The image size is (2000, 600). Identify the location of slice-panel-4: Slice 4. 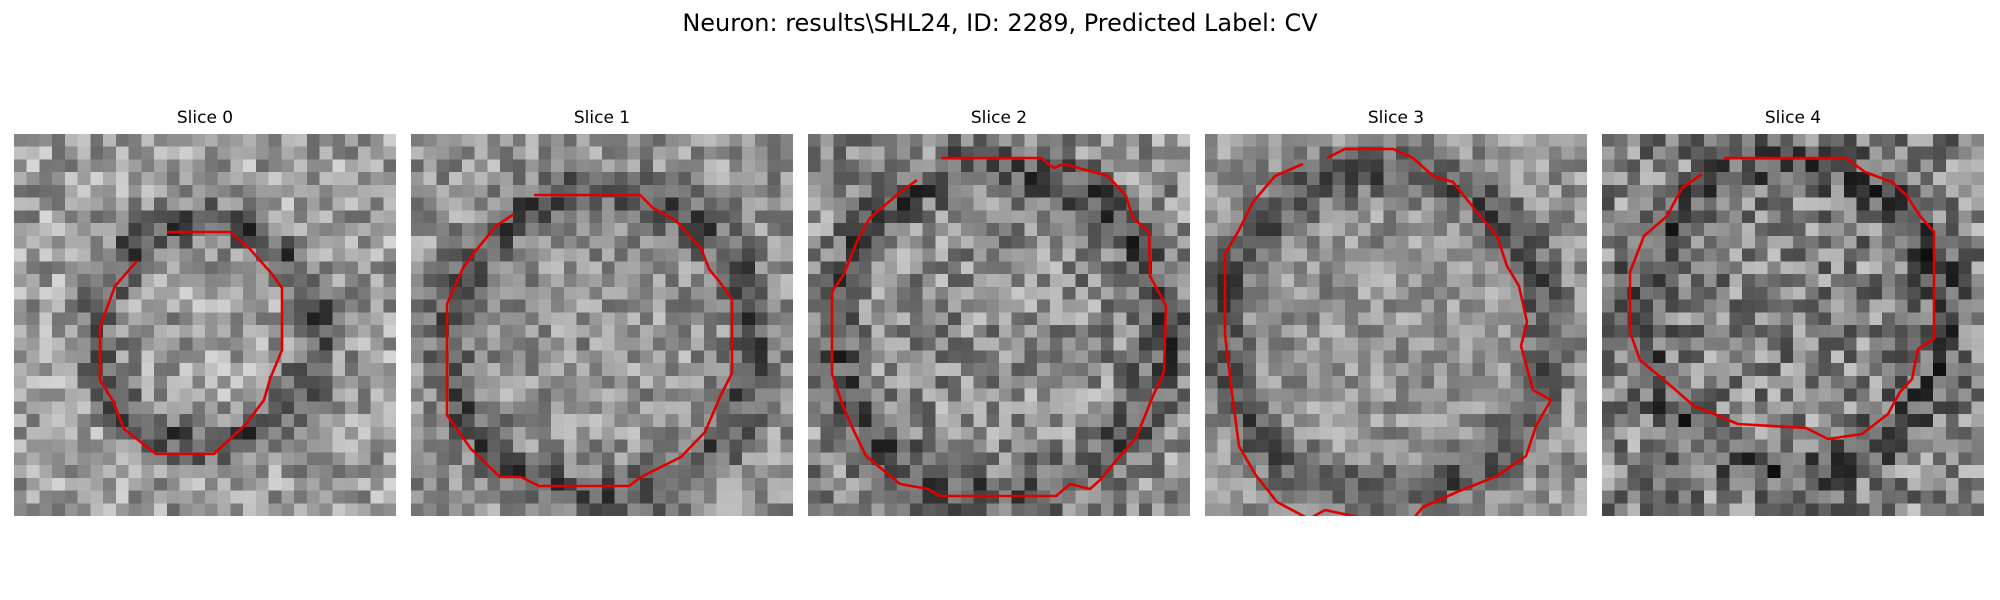
(1793, 312).